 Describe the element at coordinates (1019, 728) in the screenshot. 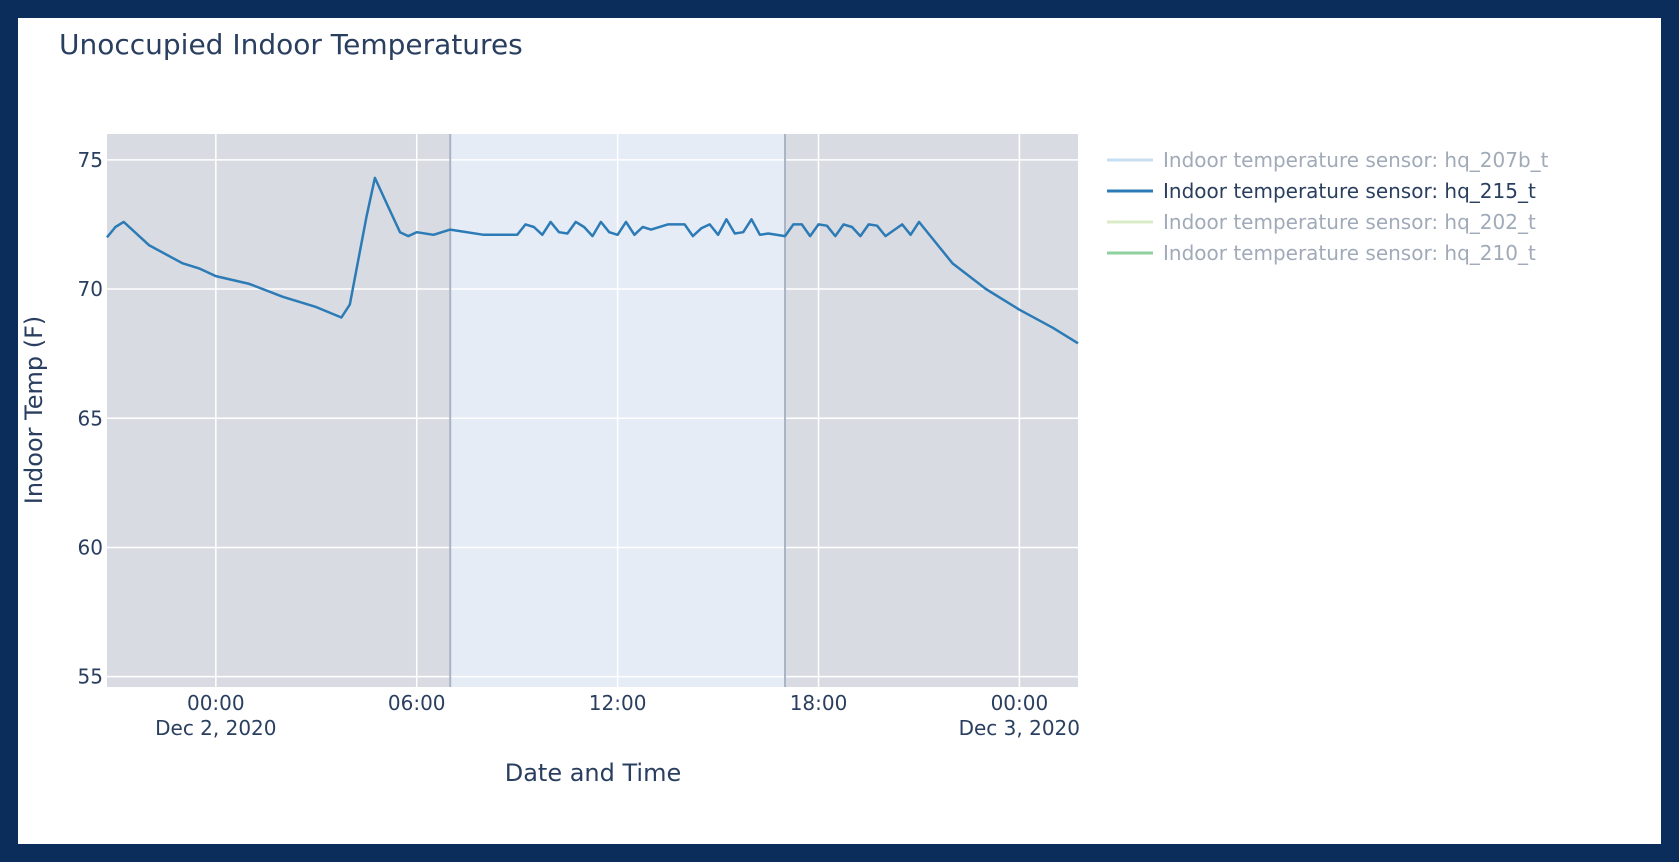

I see `x-tick-date-4: Dec 3, 2020` at that location.